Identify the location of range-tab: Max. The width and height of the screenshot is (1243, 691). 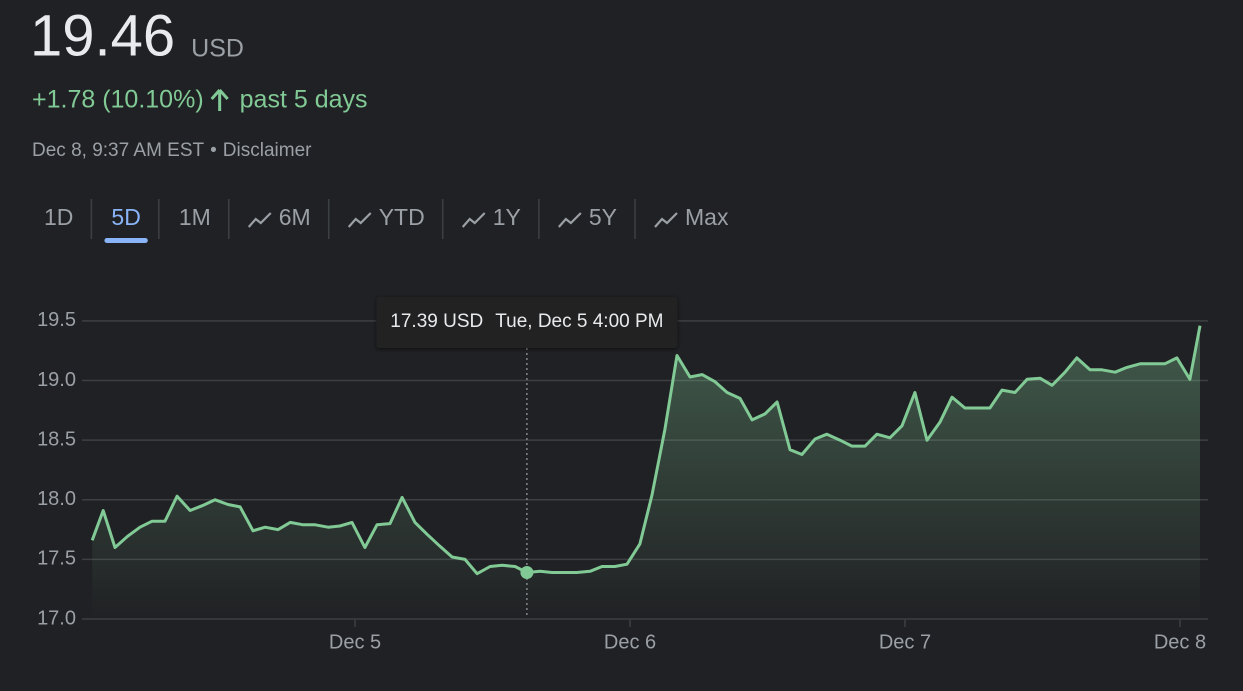
(707, 217).